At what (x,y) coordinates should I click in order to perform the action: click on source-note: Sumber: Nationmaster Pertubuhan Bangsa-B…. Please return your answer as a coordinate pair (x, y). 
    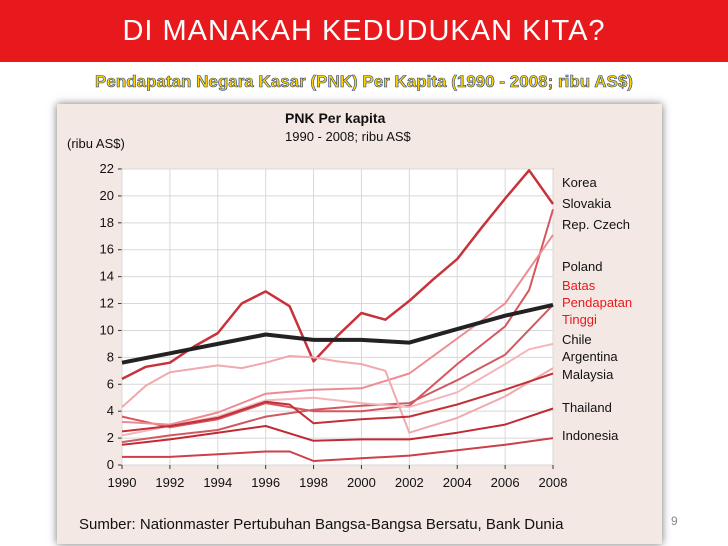
    Looking at the image, I should click on (321, 524).